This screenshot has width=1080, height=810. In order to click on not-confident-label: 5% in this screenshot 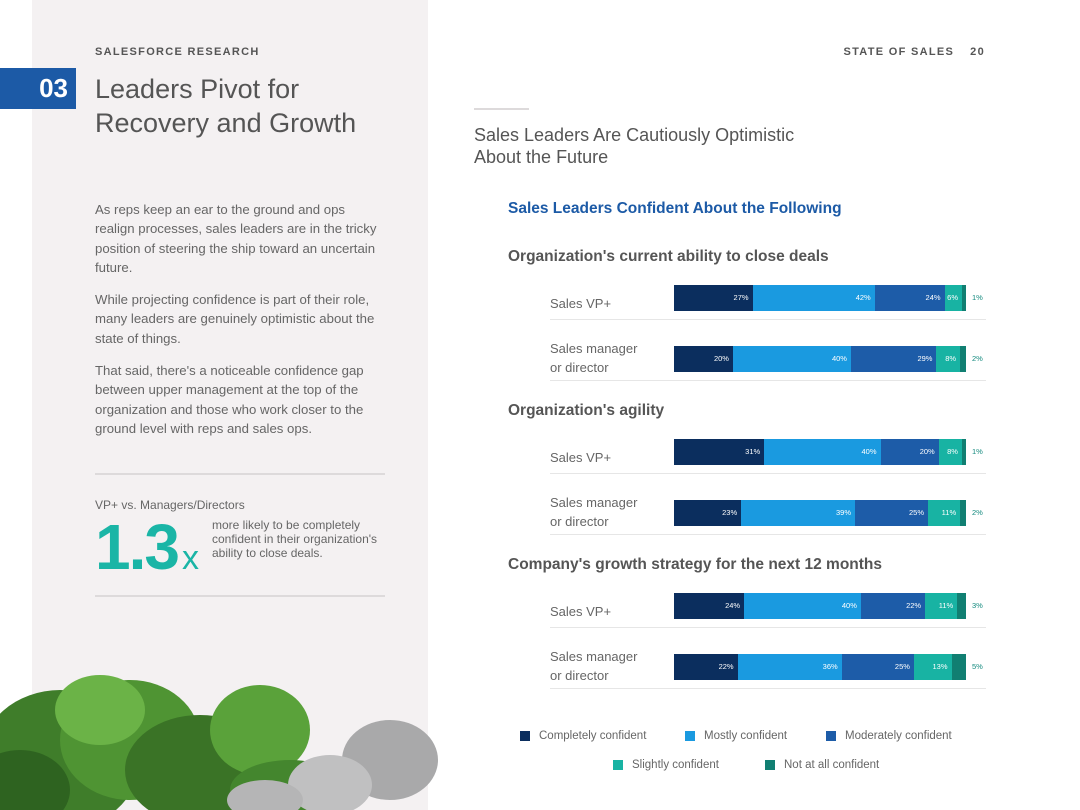, I will do `click(977, 666)`.